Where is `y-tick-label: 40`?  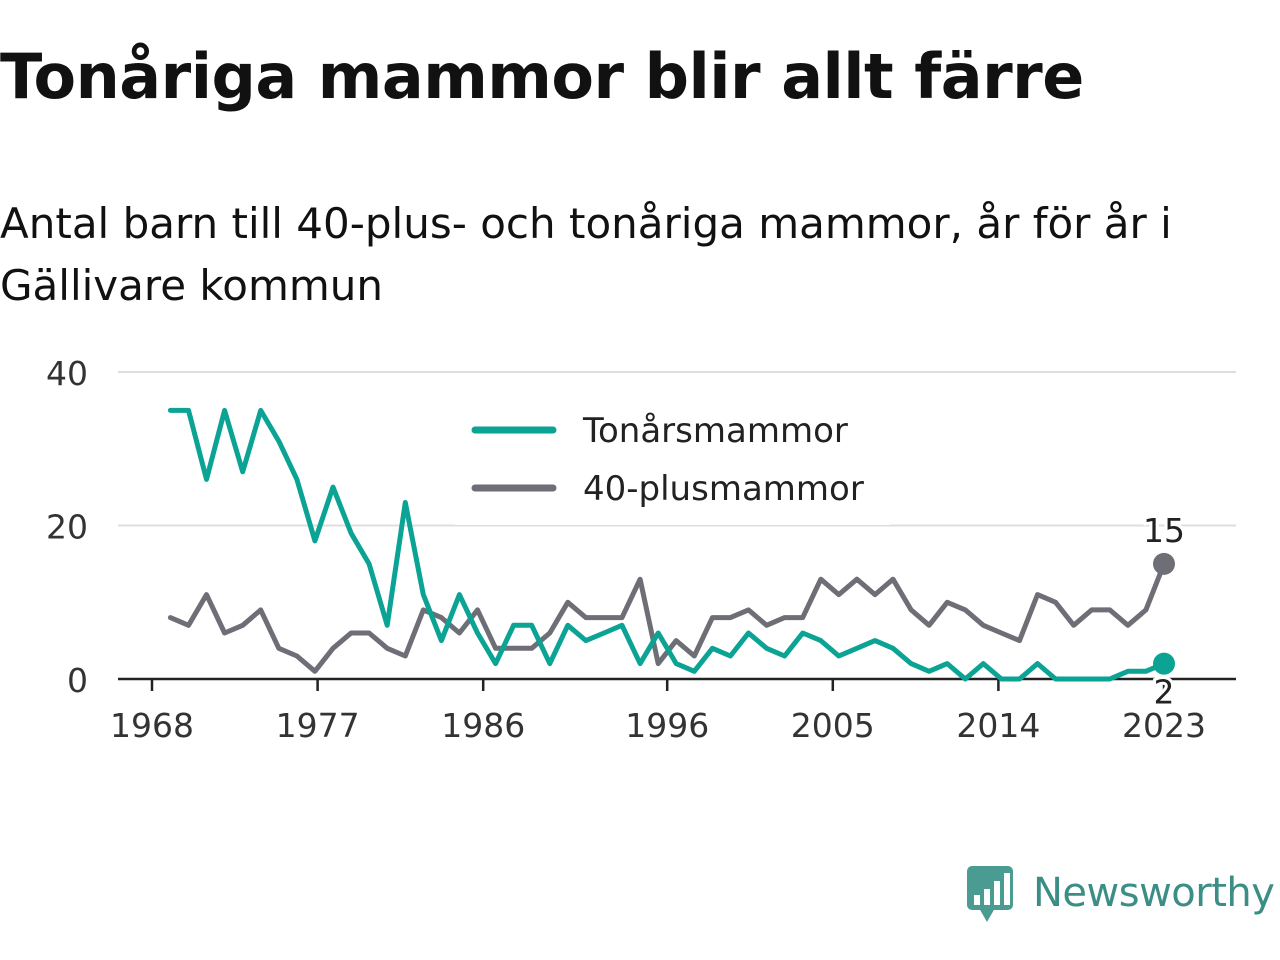
y-tick-label: 40 is located at coordinates (67, 373).